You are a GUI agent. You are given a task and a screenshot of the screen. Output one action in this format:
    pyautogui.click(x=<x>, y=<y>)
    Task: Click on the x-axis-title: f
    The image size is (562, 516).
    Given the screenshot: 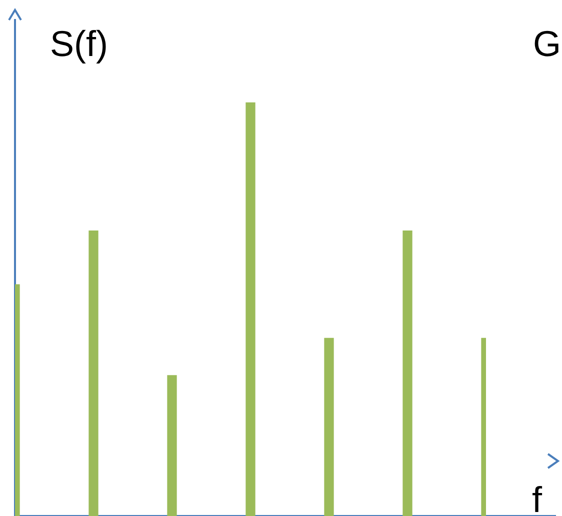 What is the action you would take?
    pyautogui.click(x=537, y=497)
    